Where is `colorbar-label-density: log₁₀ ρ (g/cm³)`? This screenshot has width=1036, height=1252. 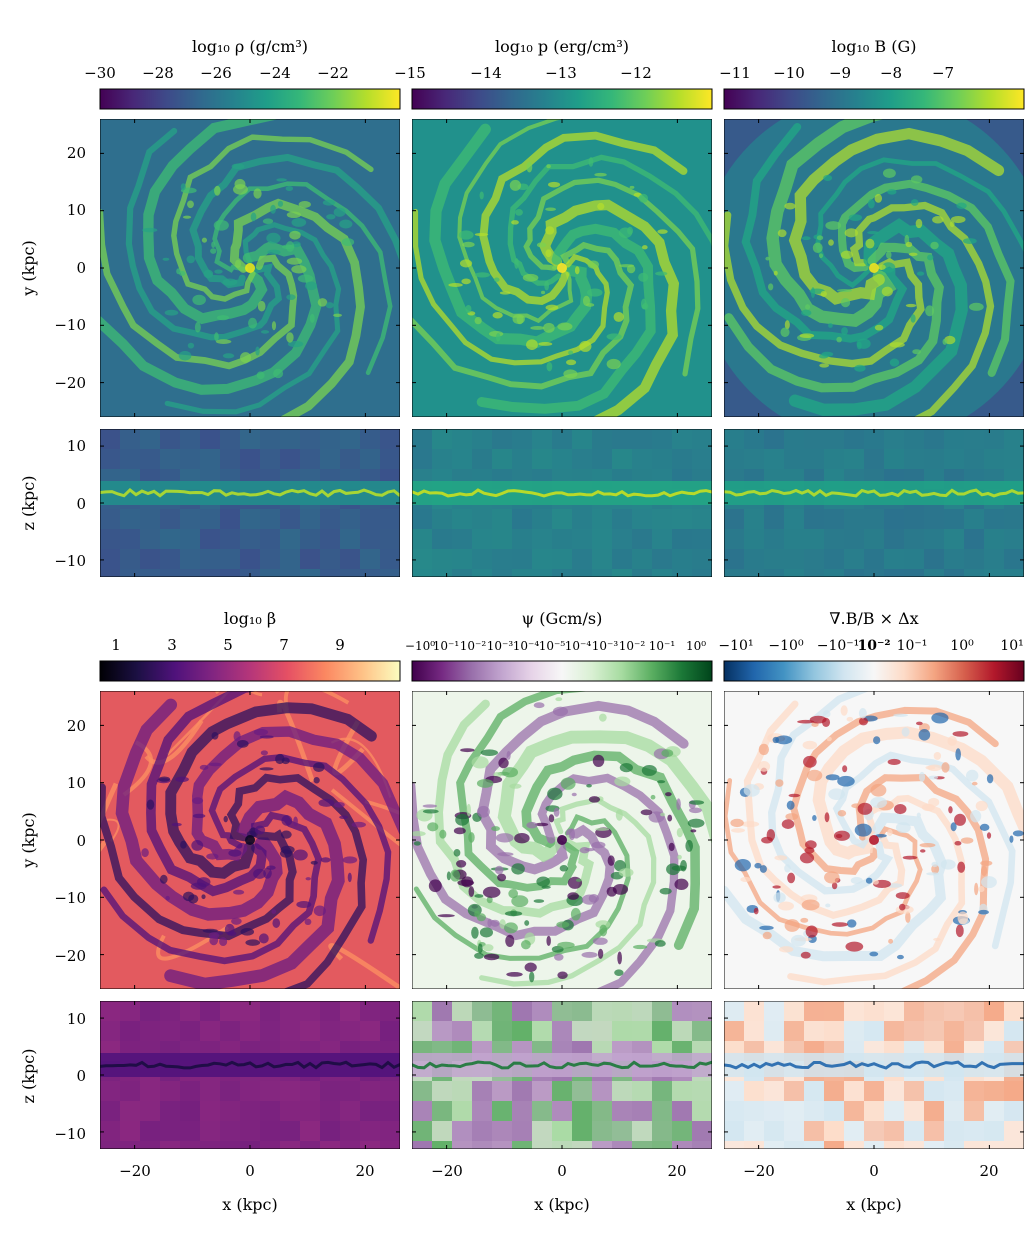
colorbar-label-density: log₁₀ ρ (g/cm³) is located at coordinates (250, 46).